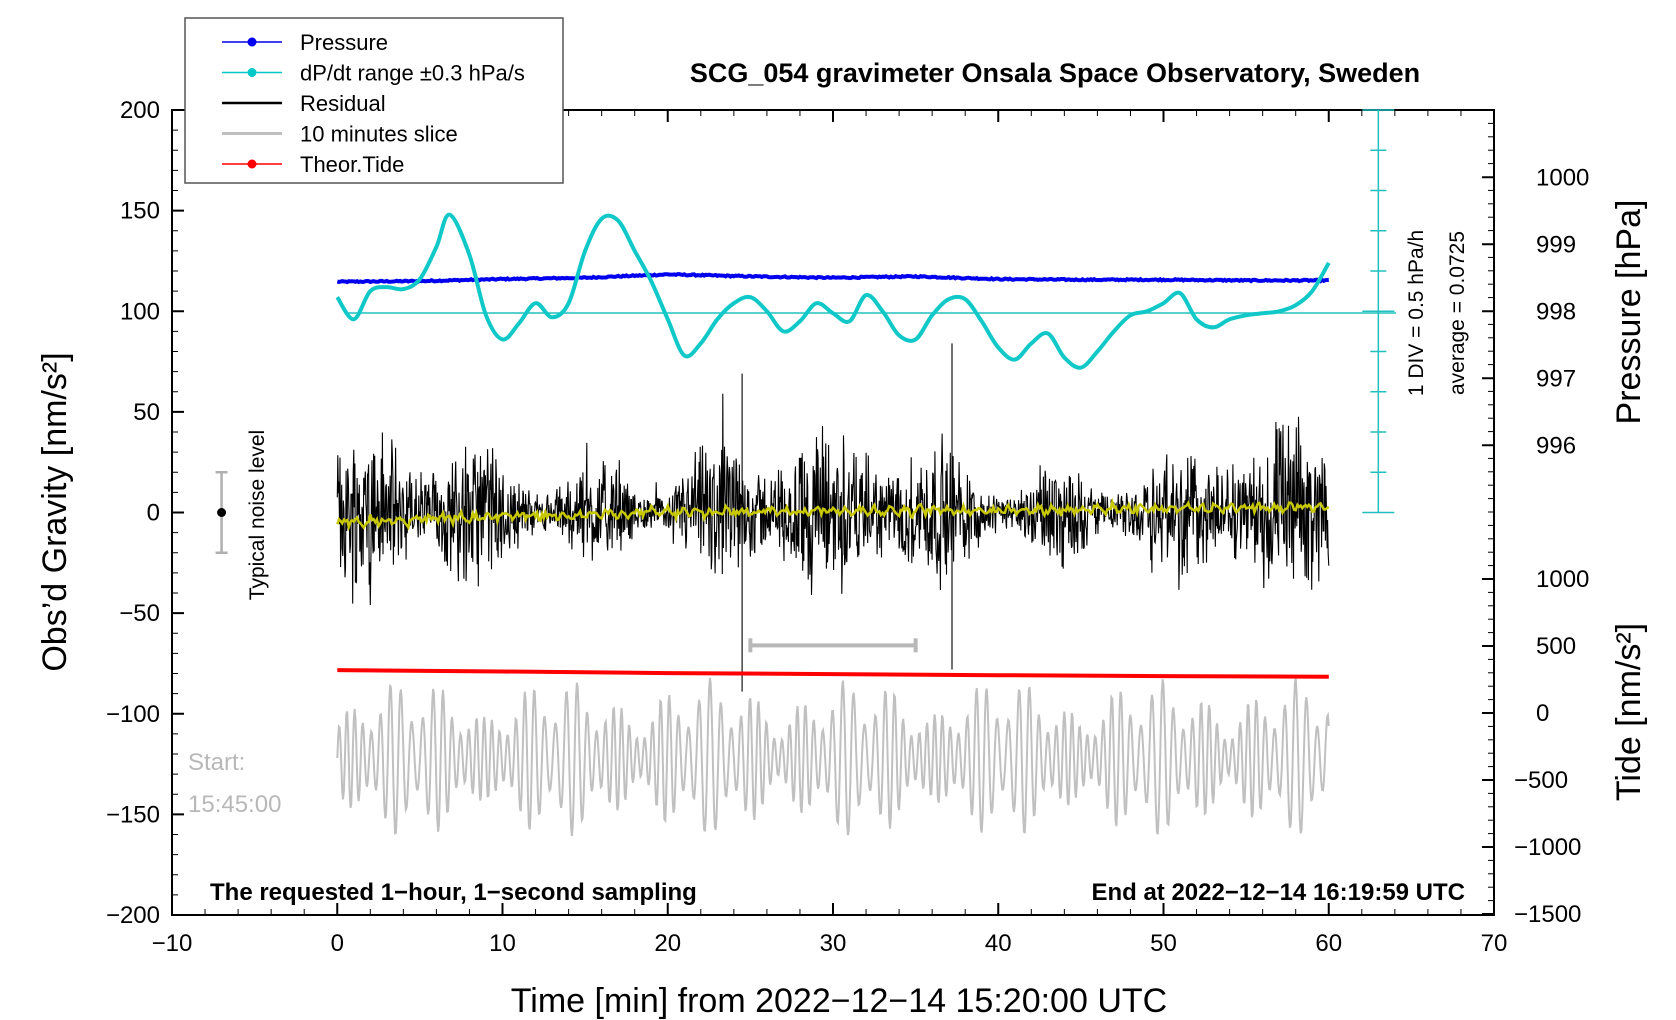 This screenshot has height=1020, width=1676. Describe the element at coordinates (833, 291) in the screenshot. I see `dpdt-series-line` at that location.